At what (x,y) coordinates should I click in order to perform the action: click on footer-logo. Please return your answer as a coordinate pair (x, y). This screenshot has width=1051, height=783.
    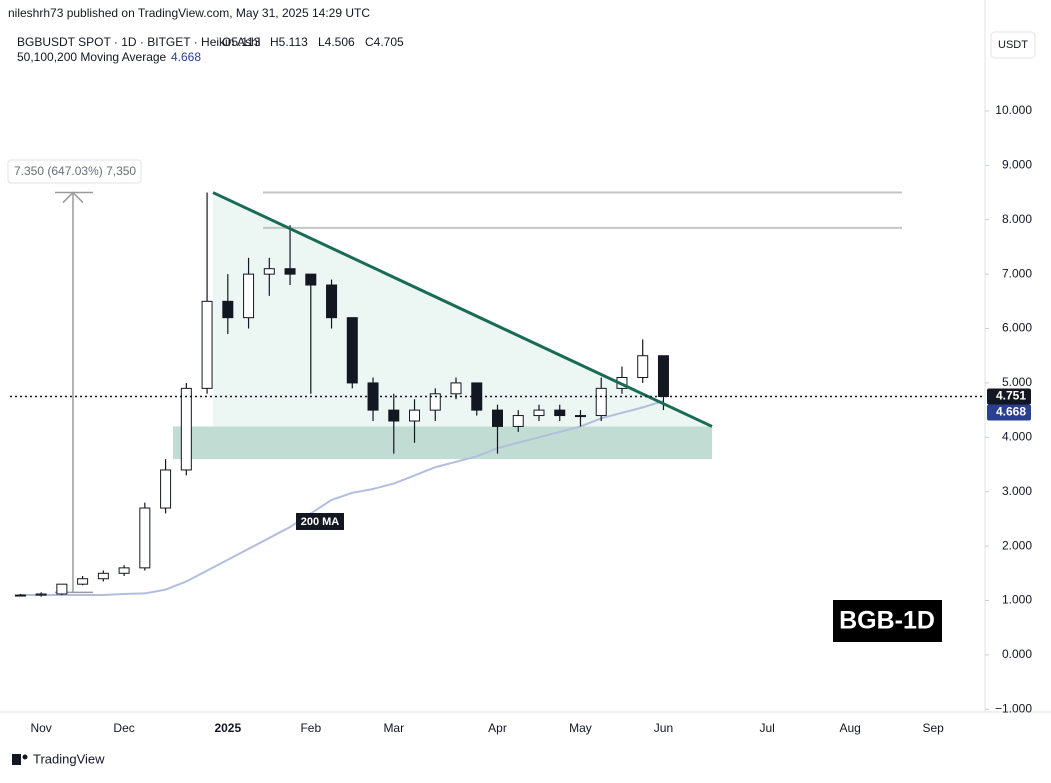
    Looking at the image, I should click on (20, 759).